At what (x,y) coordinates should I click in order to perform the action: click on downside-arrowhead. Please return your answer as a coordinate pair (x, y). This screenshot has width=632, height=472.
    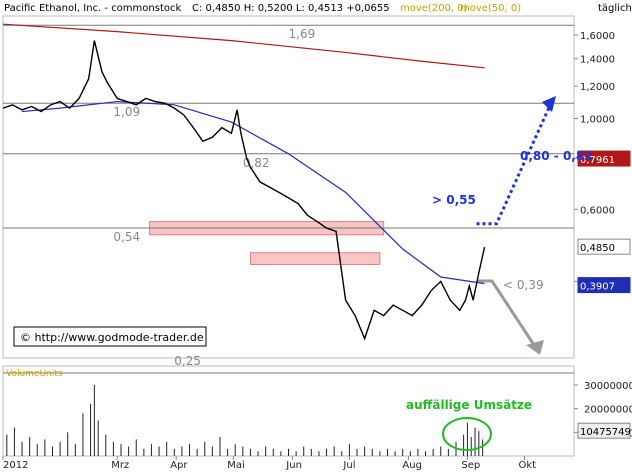
    Looking at the image, I should click on (535, 347).